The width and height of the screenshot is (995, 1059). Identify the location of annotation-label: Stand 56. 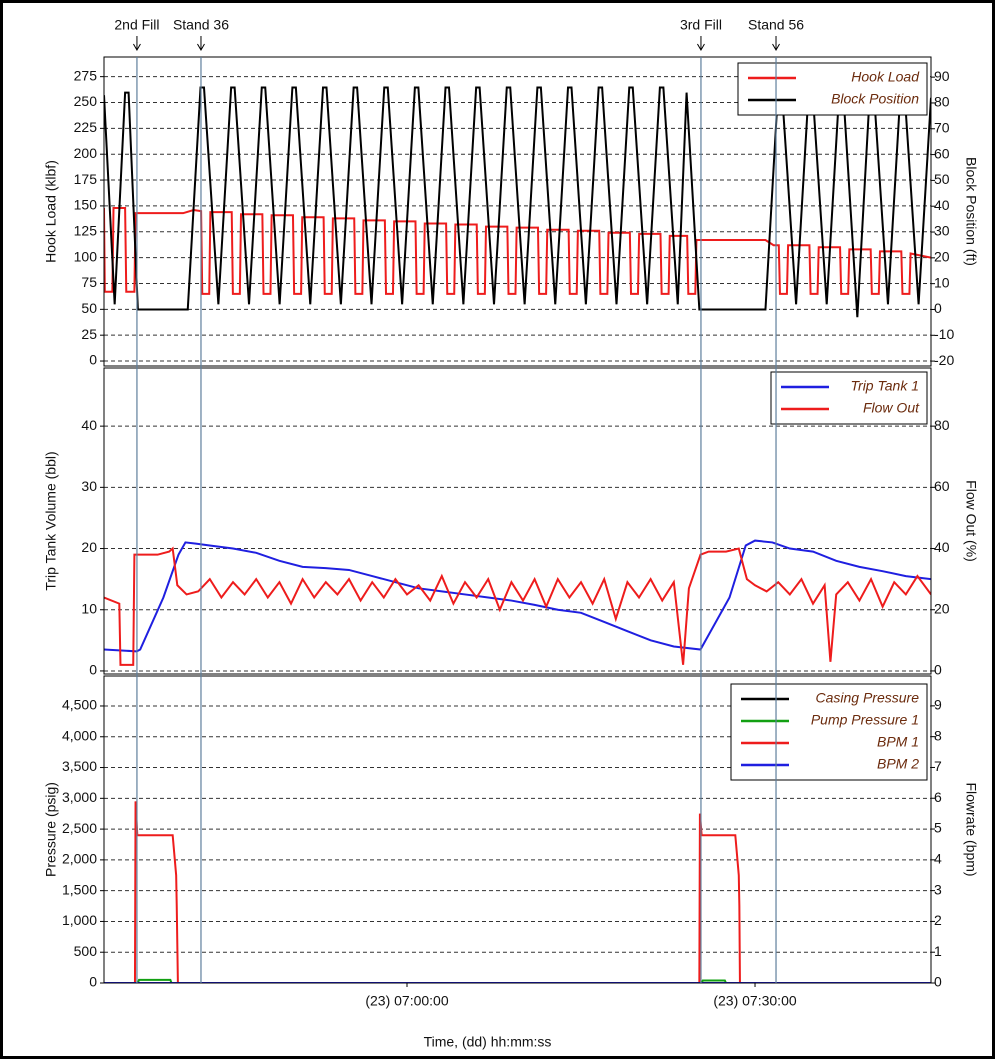
(776, 25).